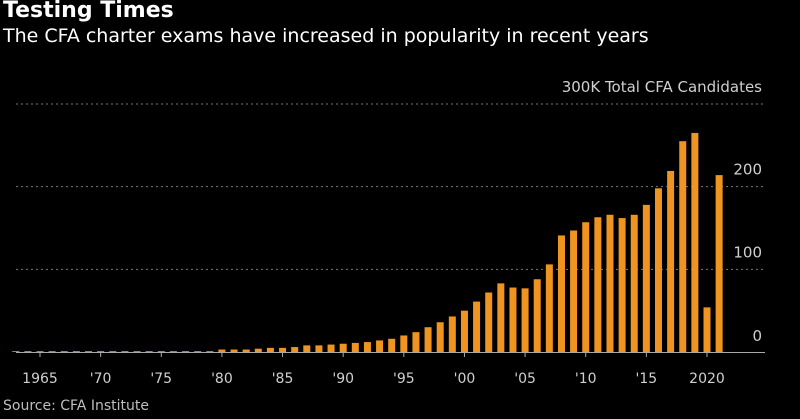 This screenshot has height=419, width=800. I want to click on x-tick-label-1980: '80, so click(222, 379).